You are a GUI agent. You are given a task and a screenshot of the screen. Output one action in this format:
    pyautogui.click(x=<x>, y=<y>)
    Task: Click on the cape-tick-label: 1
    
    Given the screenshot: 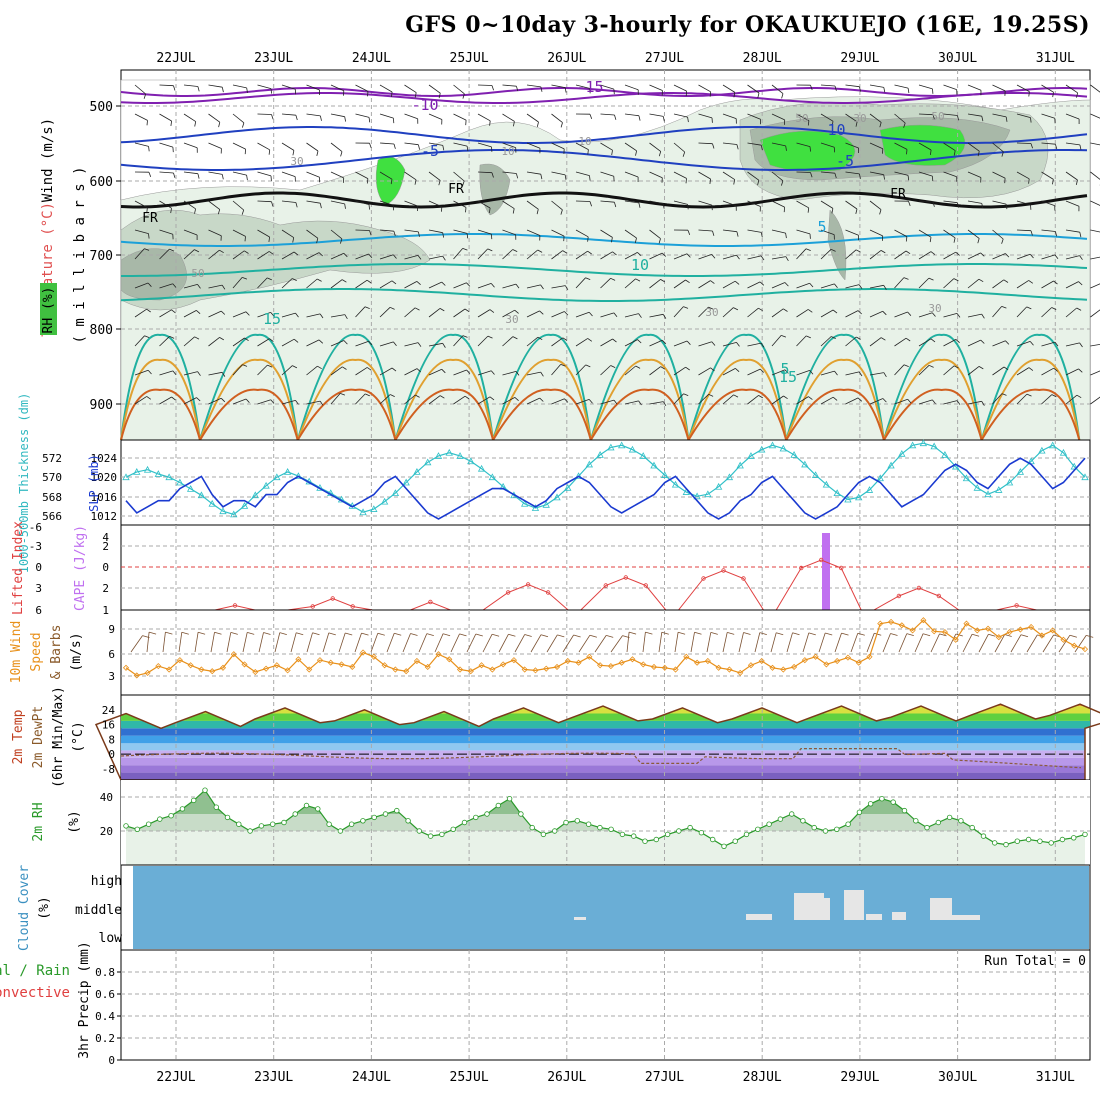 What is the action you would take?
    pyautogui.click(x=105, y=610)
    